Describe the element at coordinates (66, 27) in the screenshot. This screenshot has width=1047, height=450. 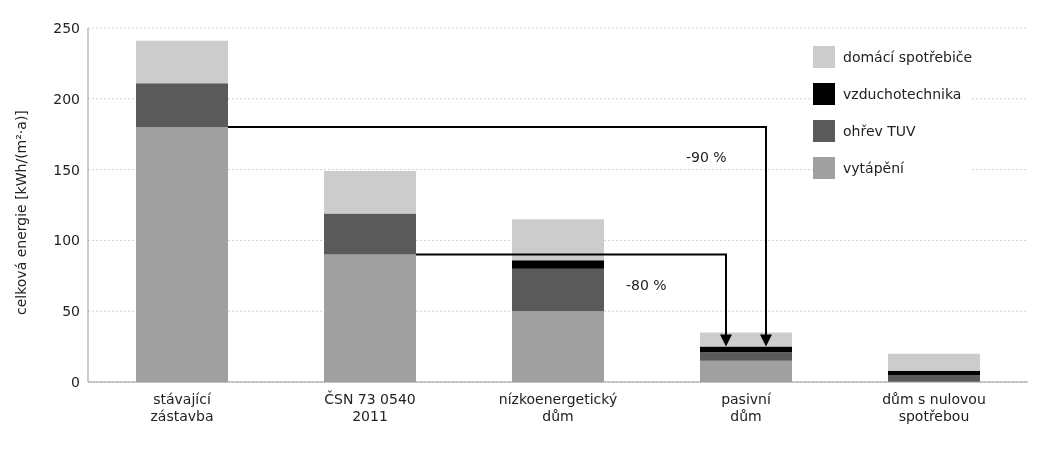
I see `y-tick-label: 250` at that location.